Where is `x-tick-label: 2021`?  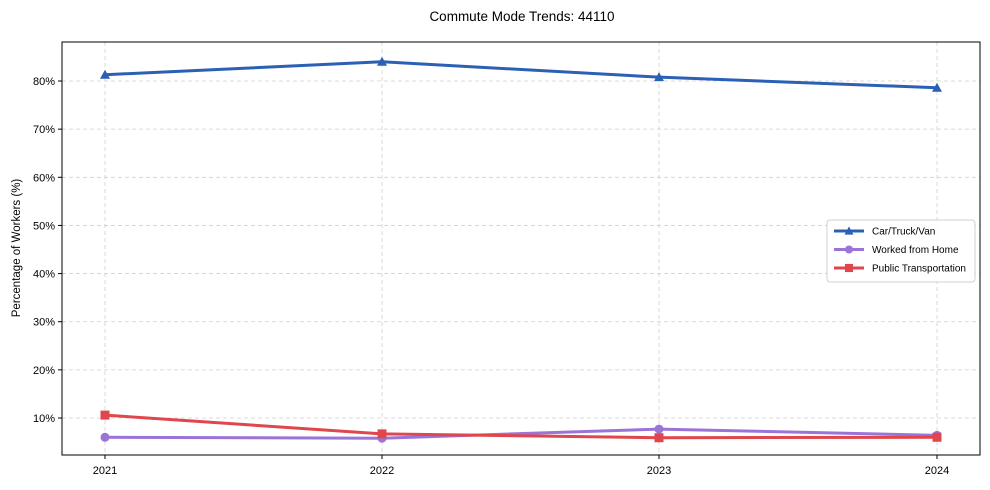 x-tick-label: 2021 is located at coordinates (105, 471).